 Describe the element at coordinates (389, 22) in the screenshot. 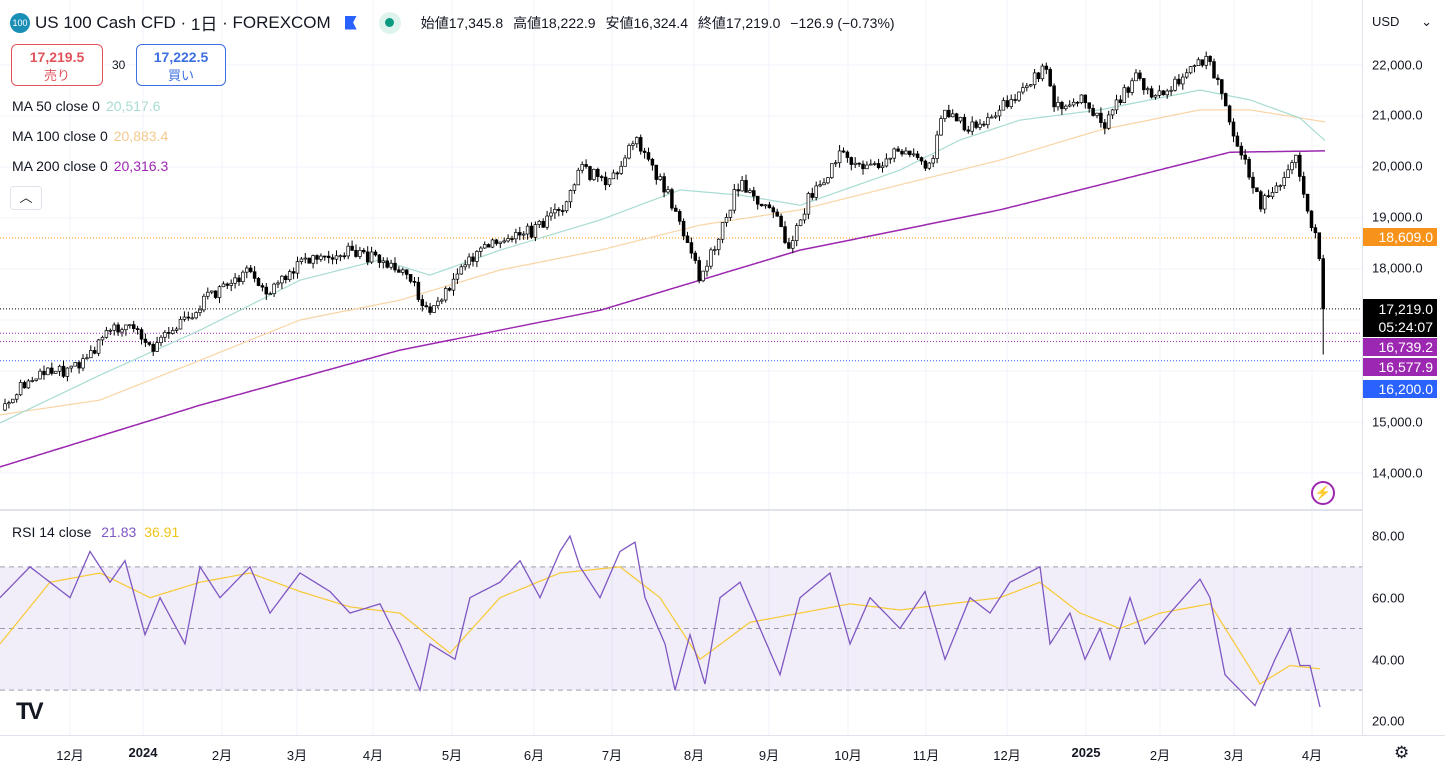

I see `market-status-icon` at that location.